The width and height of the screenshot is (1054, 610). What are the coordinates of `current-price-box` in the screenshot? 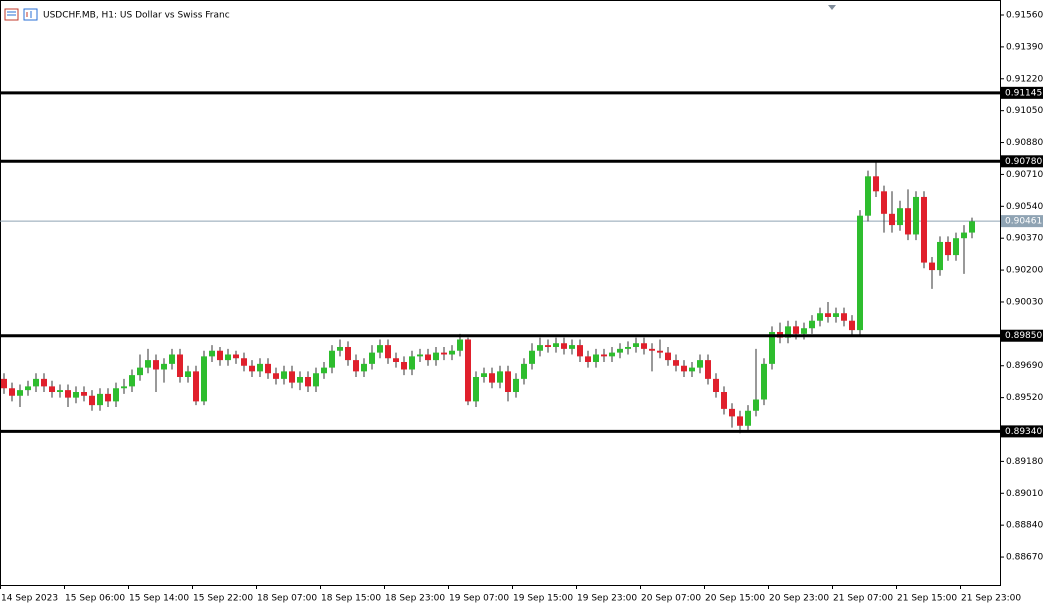 It's located at (1022, 221).